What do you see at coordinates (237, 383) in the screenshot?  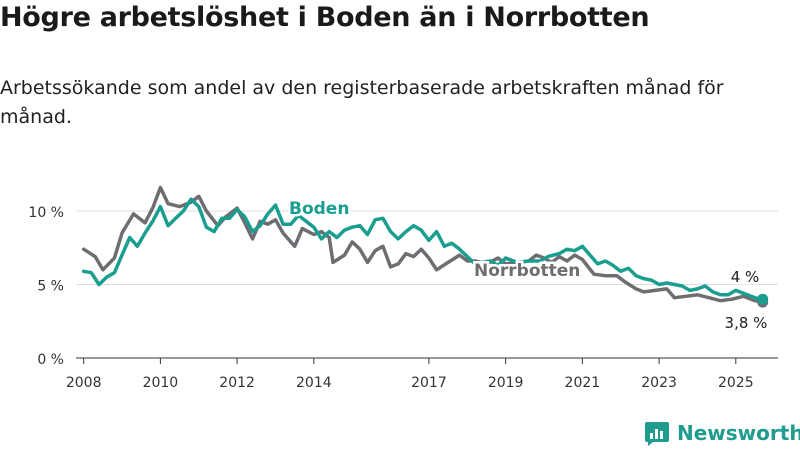 I see `x-tick-label: 2012` at bounding box center [237, 383].